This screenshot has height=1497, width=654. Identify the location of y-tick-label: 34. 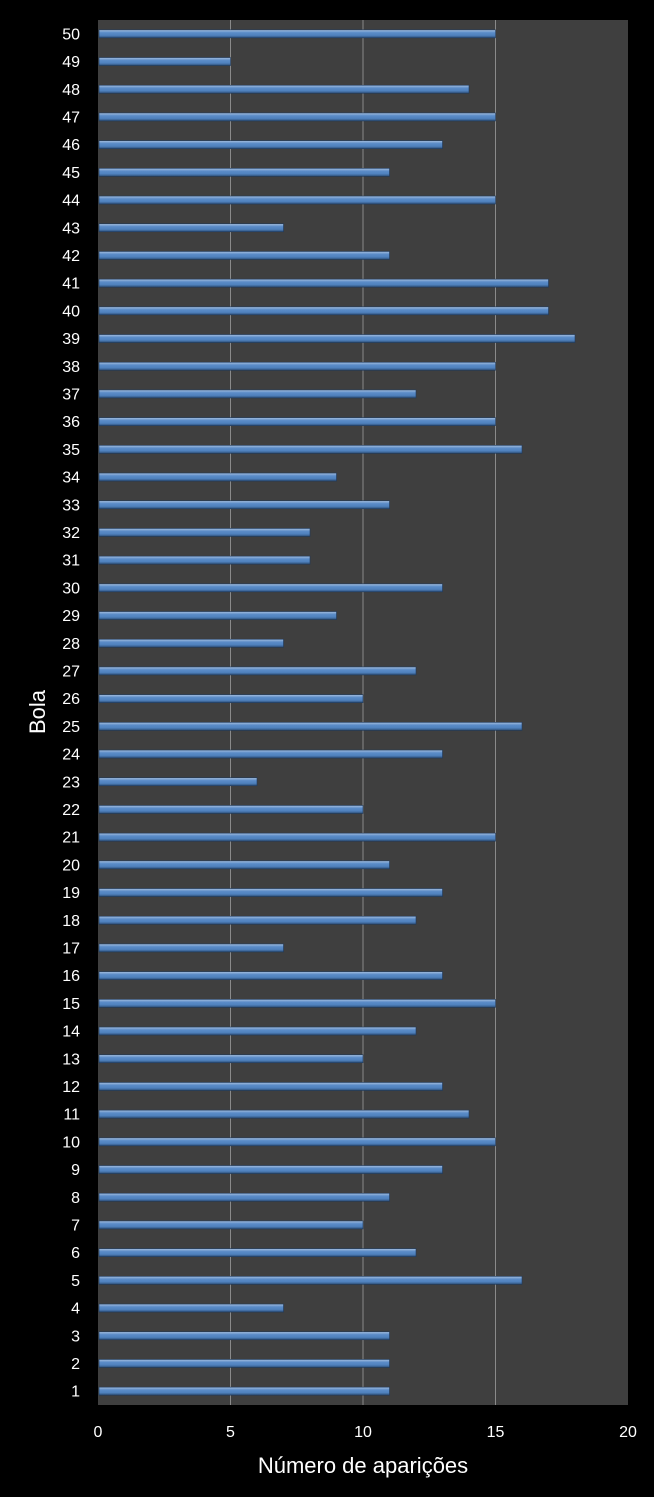
(71, 478).